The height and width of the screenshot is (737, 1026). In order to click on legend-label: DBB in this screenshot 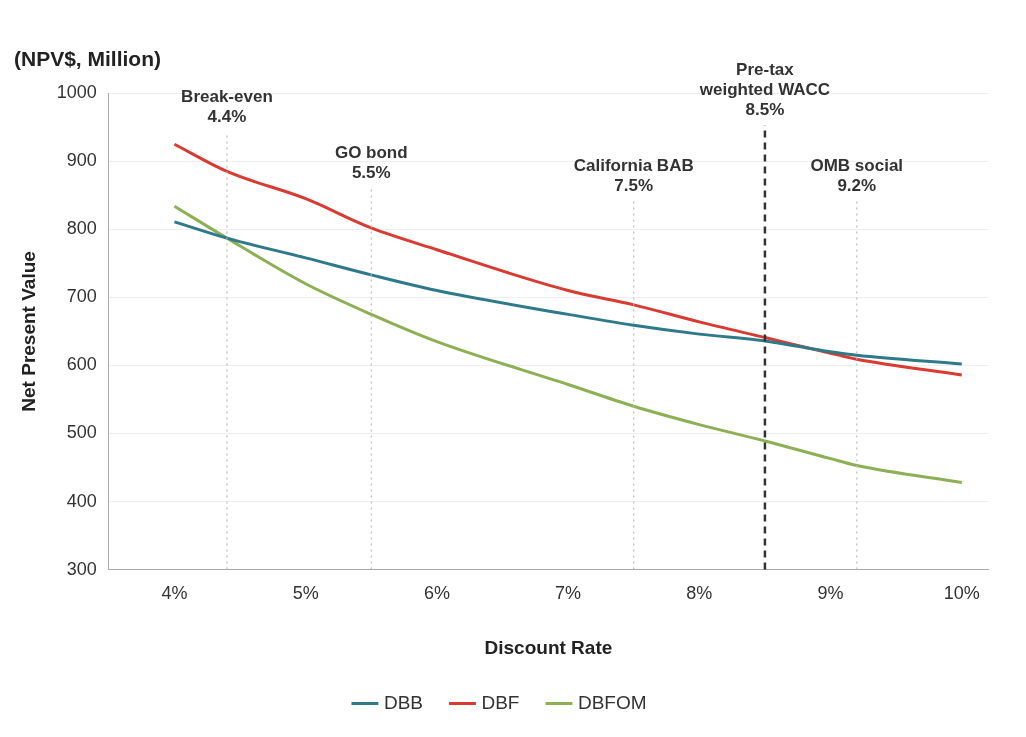, I will do `click(403, 702)`.